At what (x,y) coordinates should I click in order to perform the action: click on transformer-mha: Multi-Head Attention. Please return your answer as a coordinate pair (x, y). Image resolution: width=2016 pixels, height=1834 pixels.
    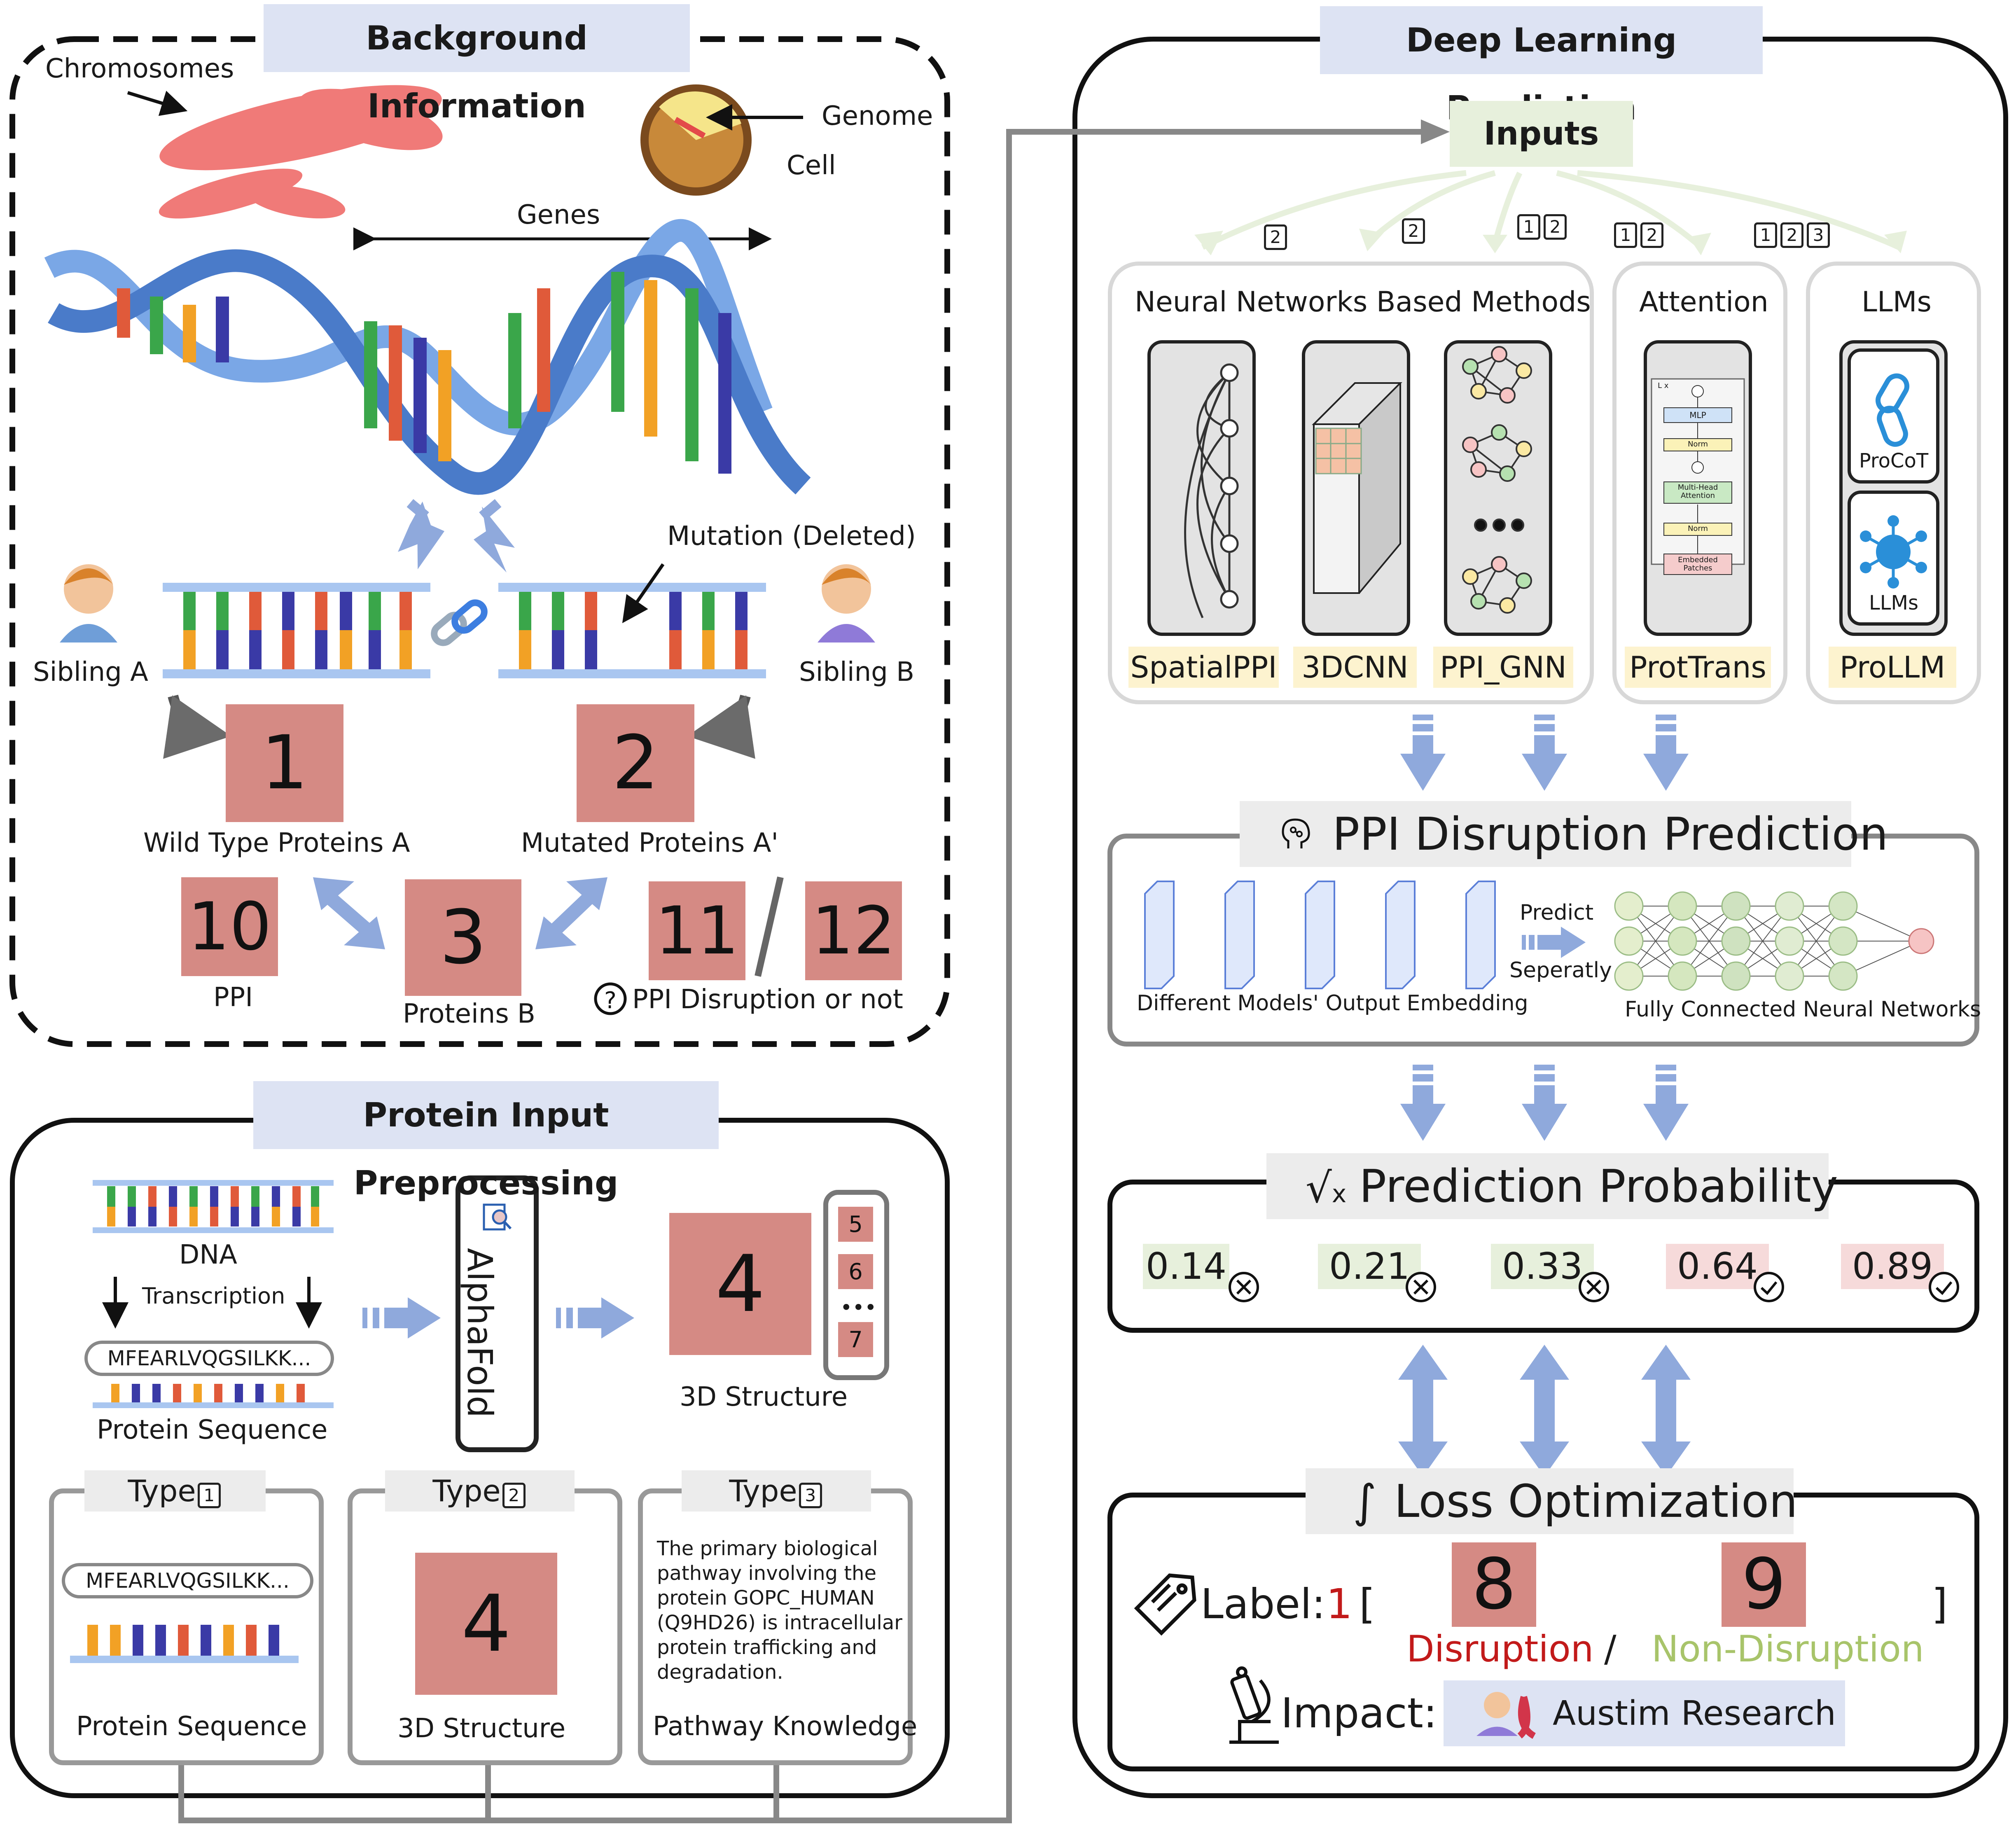
    Looking at the image, I should click on (1698, 491).